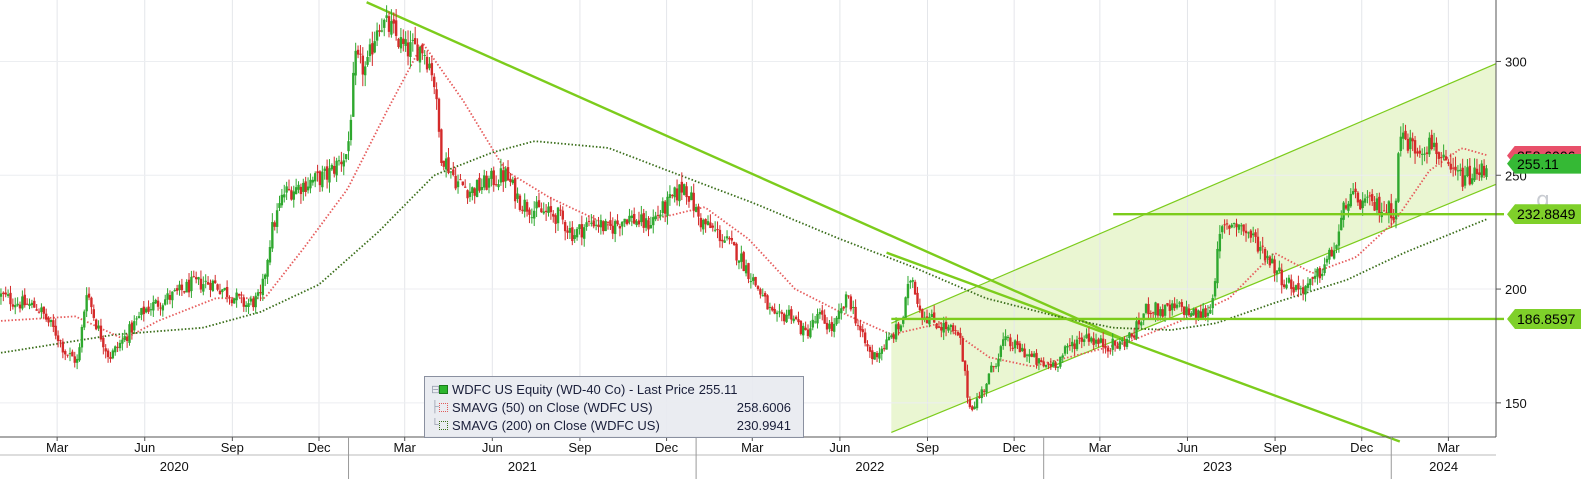 Image resolution: width=1585 pixels, height=479 pixels. What do you see at coordinates (436, 389) in the screenshot?
I see `tree-toggle-icon: ⊟` at bounding box center [436, 389].